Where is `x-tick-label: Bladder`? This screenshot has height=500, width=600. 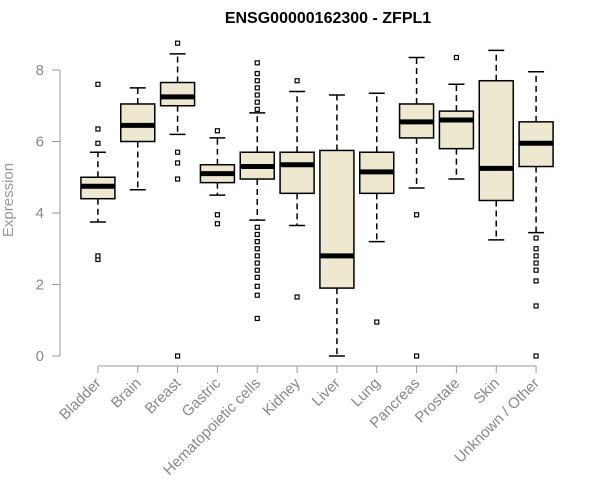
x-tick-label: Bladder is located at coordinates (80, 399).